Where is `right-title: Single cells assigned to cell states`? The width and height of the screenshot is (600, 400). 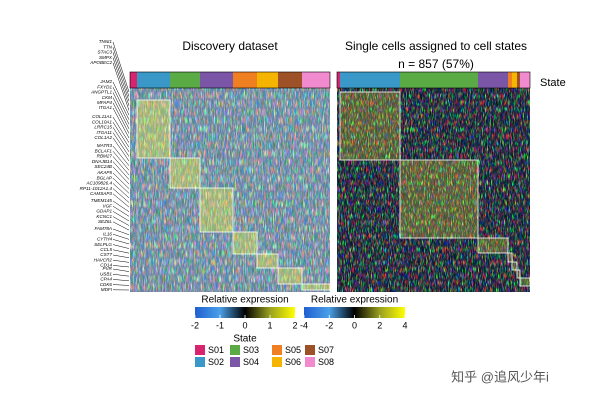
right-title: Single cells assigned to cell states is located at coordinates (436, 46).